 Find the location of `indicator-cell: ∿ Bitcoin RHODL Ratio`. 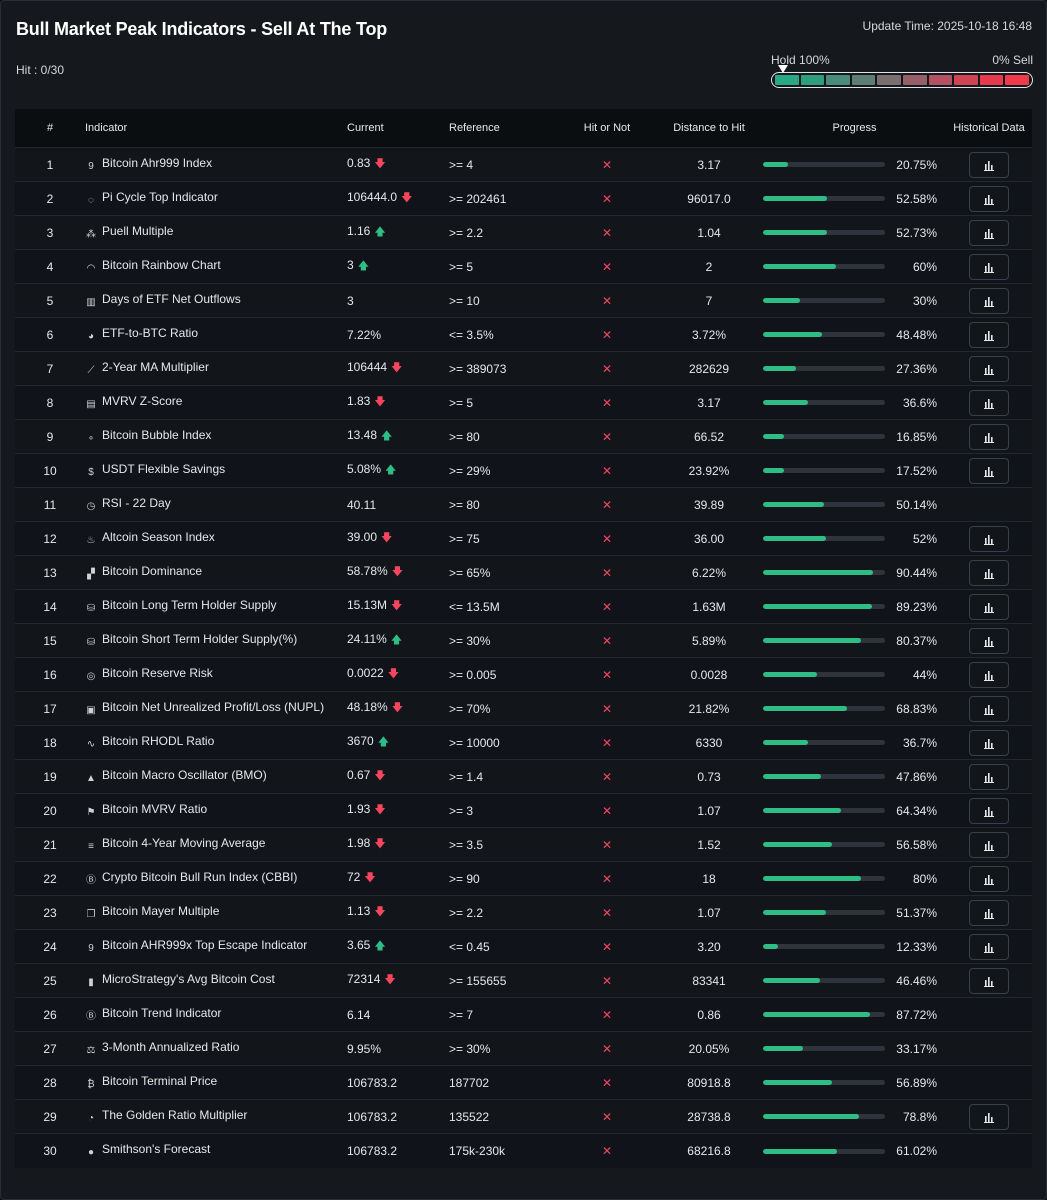

indicator-cell: ∿ Bitcoin RHODL Ratio is located at coordinates (216, 743).